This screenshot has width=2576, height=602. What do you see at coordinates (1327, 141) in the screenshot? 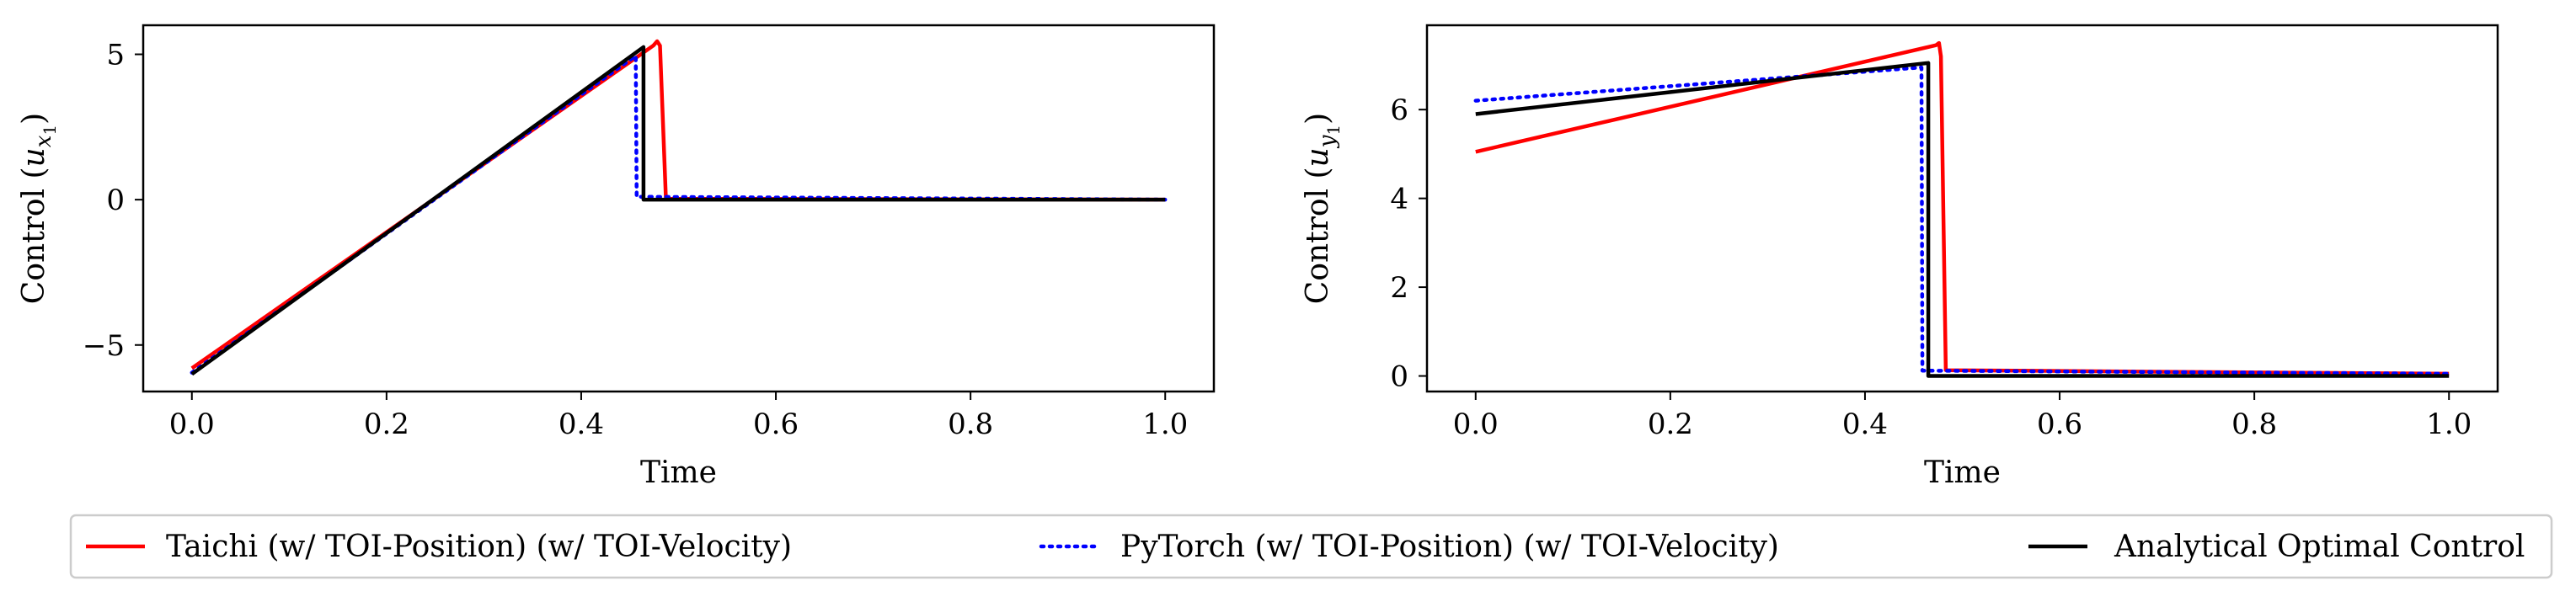
I see `y-axis-label-sub: y` at bounding box center [1327, 141].